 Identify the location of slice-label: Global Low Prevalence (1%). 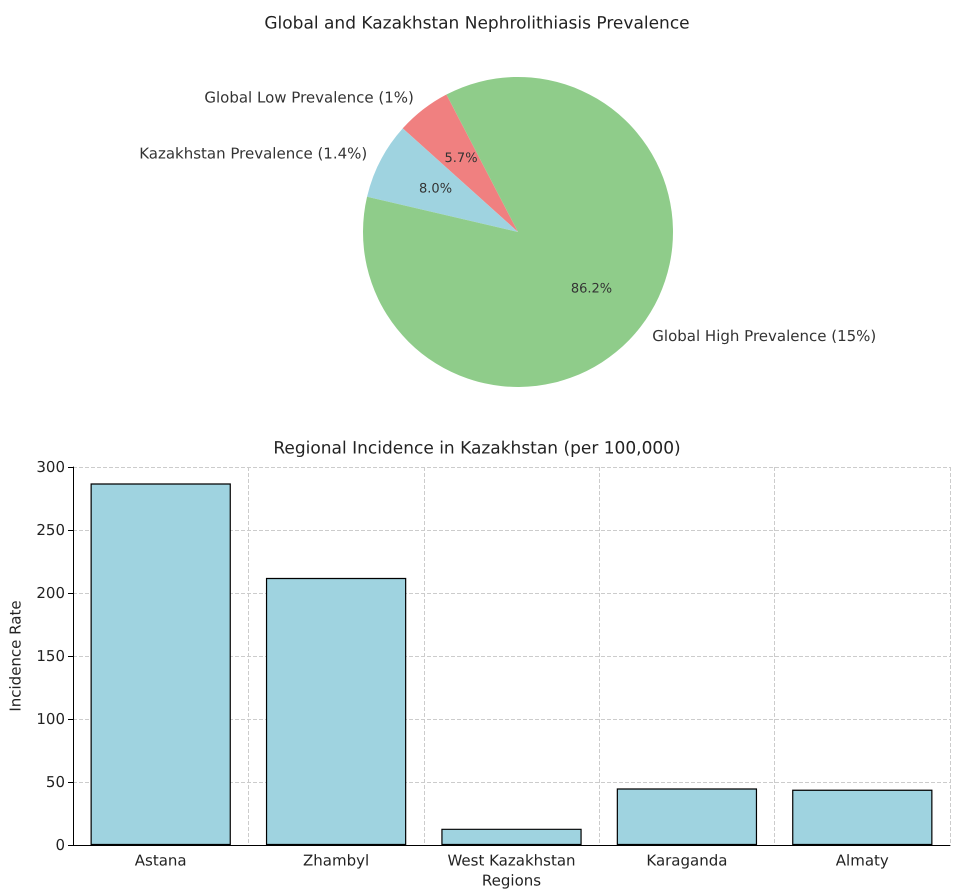
(309, 97).